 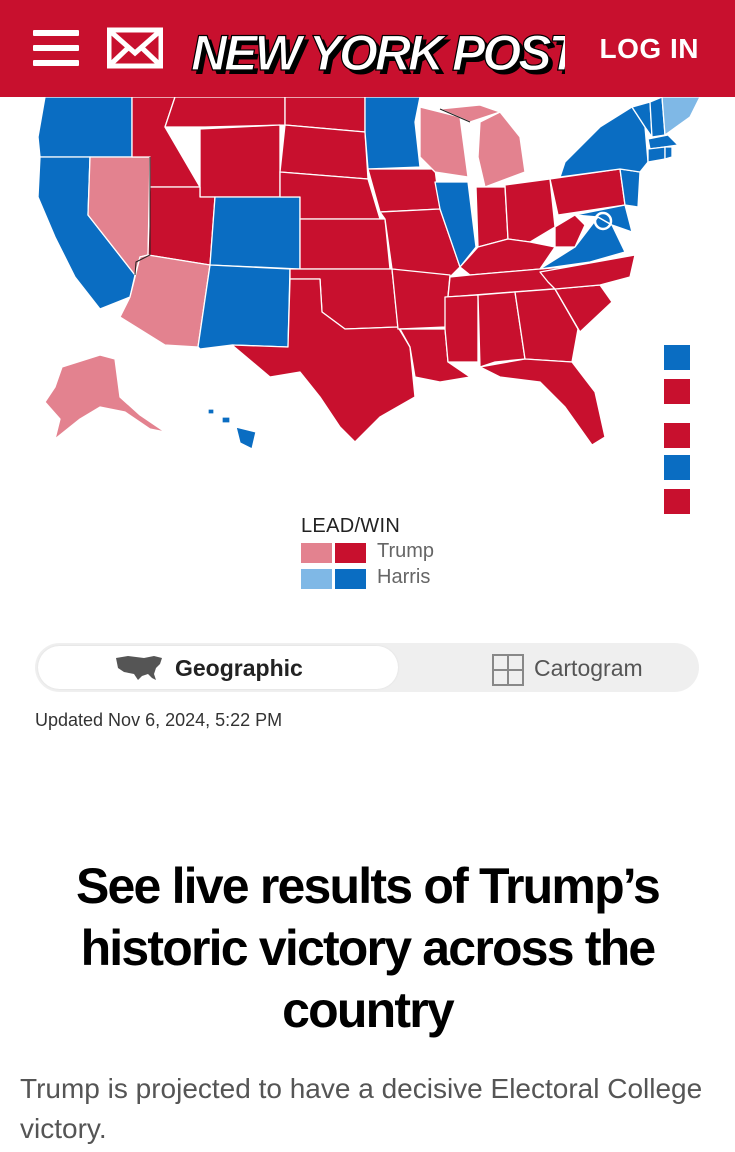 I want to click on state-florida, so click(x=542, y=402).